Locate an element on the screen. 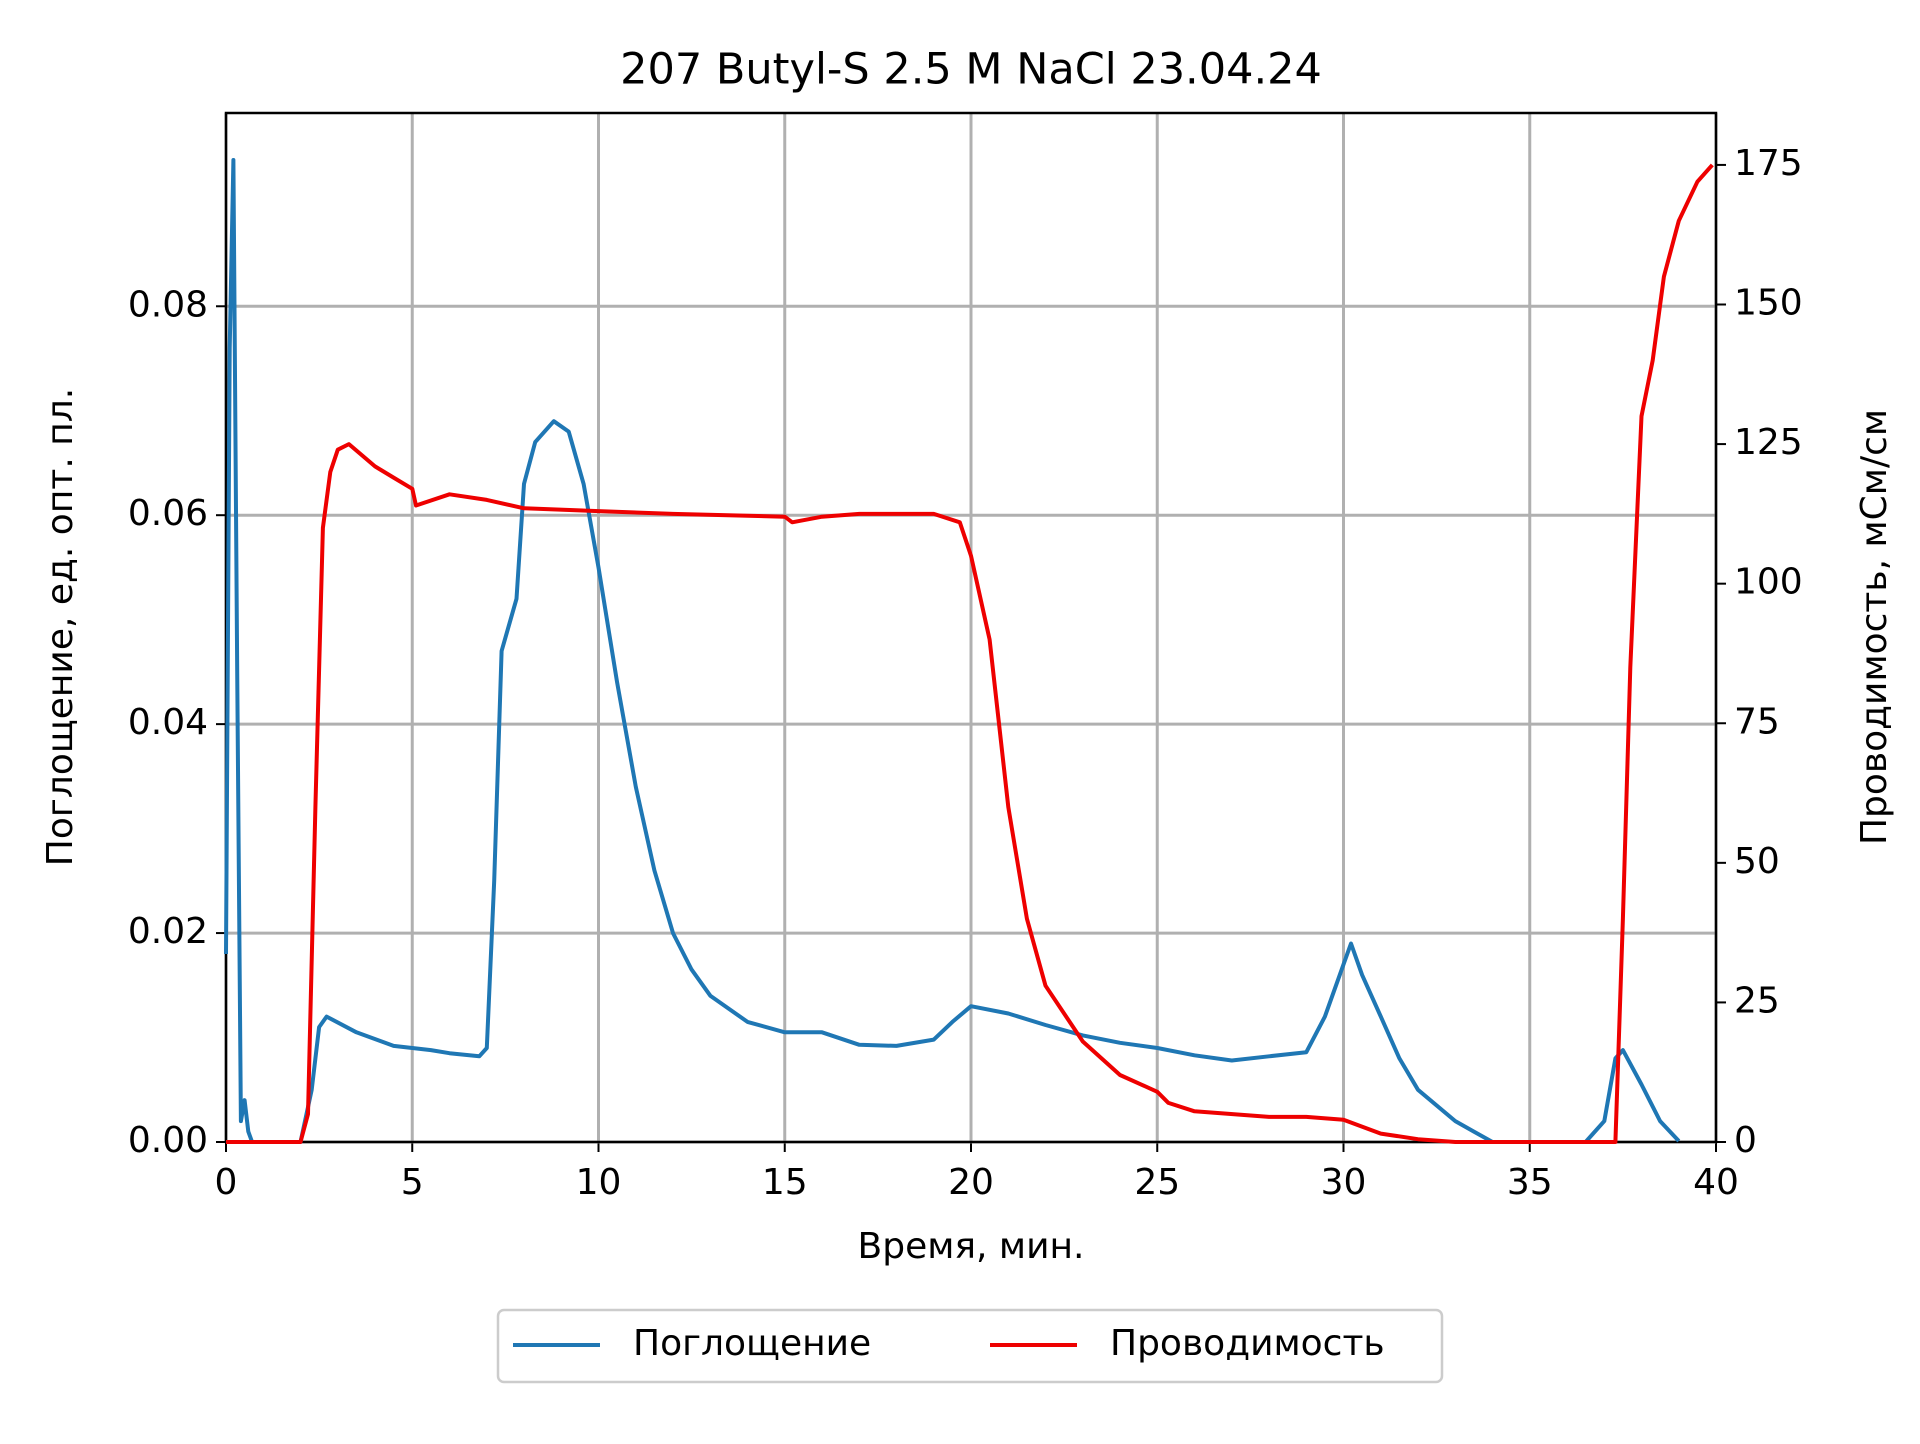 This screenshot has height=1444, width=1920. legend-box is located at coordinates (970, 1346).